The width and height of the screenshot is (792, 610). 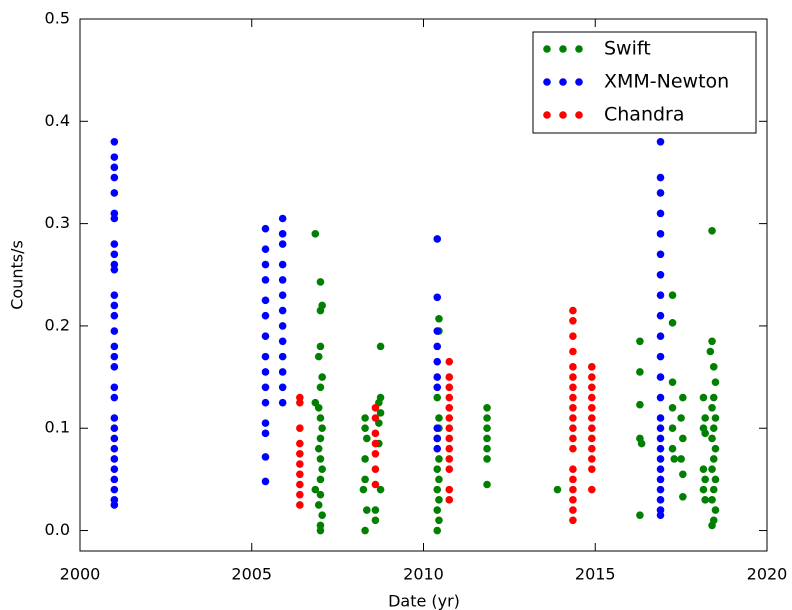 What do you see at coordinates (666, 82) in the screenshot?
I see `legend-label: XMM-Newton` at bounding box center [666, 82].